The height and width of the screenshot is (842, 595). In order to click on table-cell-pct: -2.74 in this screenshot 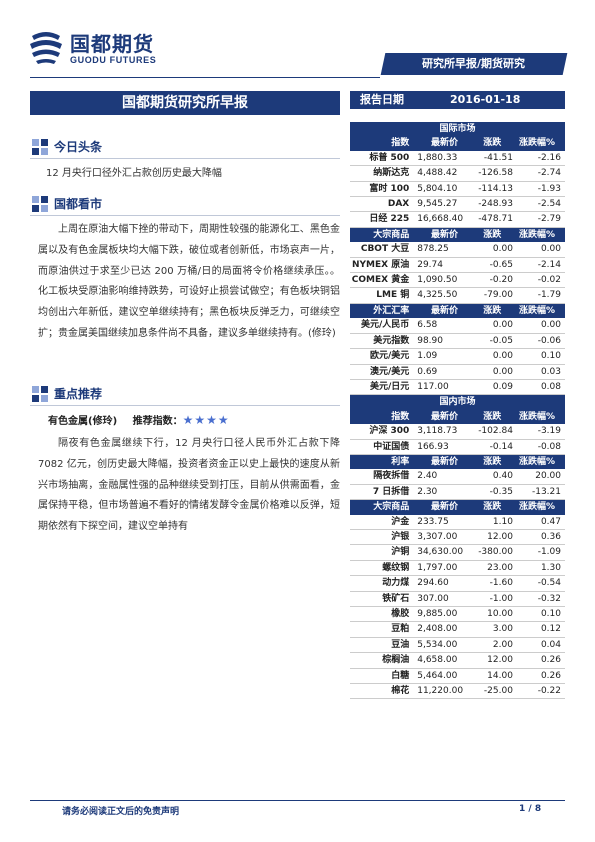, I will do `click(538, 173)`.